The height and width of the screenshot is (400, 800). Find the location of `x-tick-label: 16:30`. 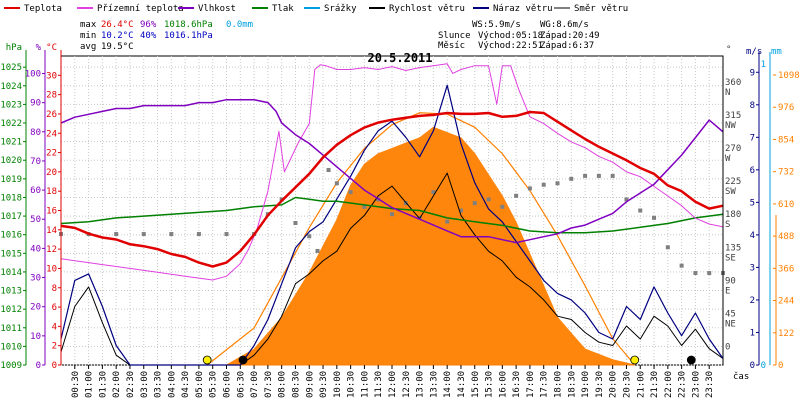

x-tick-label: 16:30 is located at coordinates (517, 384).